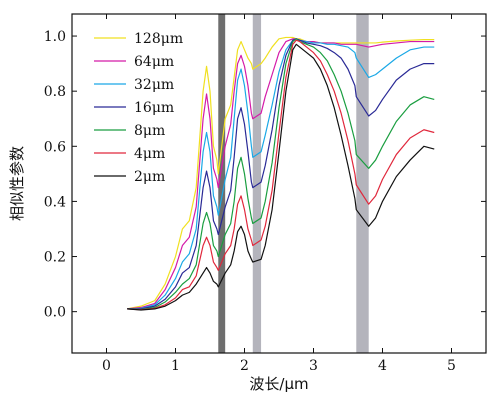 Image resolution: width=487 pixels, height=394 pixels. I want to click on y-tick-label: 0.6, so click(55, 147).